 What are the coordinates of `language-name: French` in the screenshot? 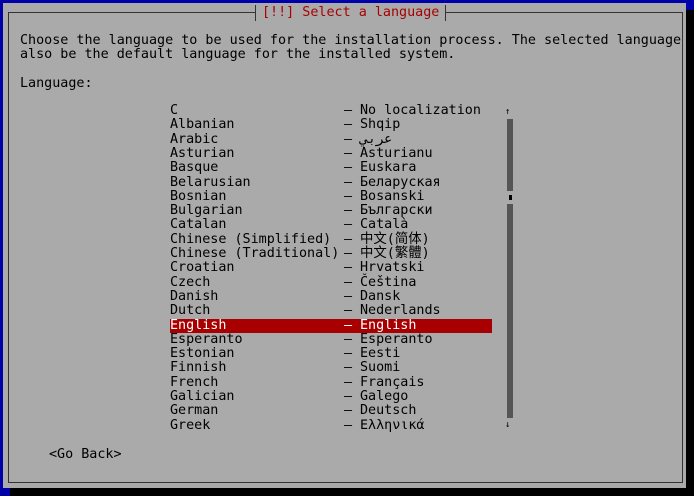 It's located at (194, 382).